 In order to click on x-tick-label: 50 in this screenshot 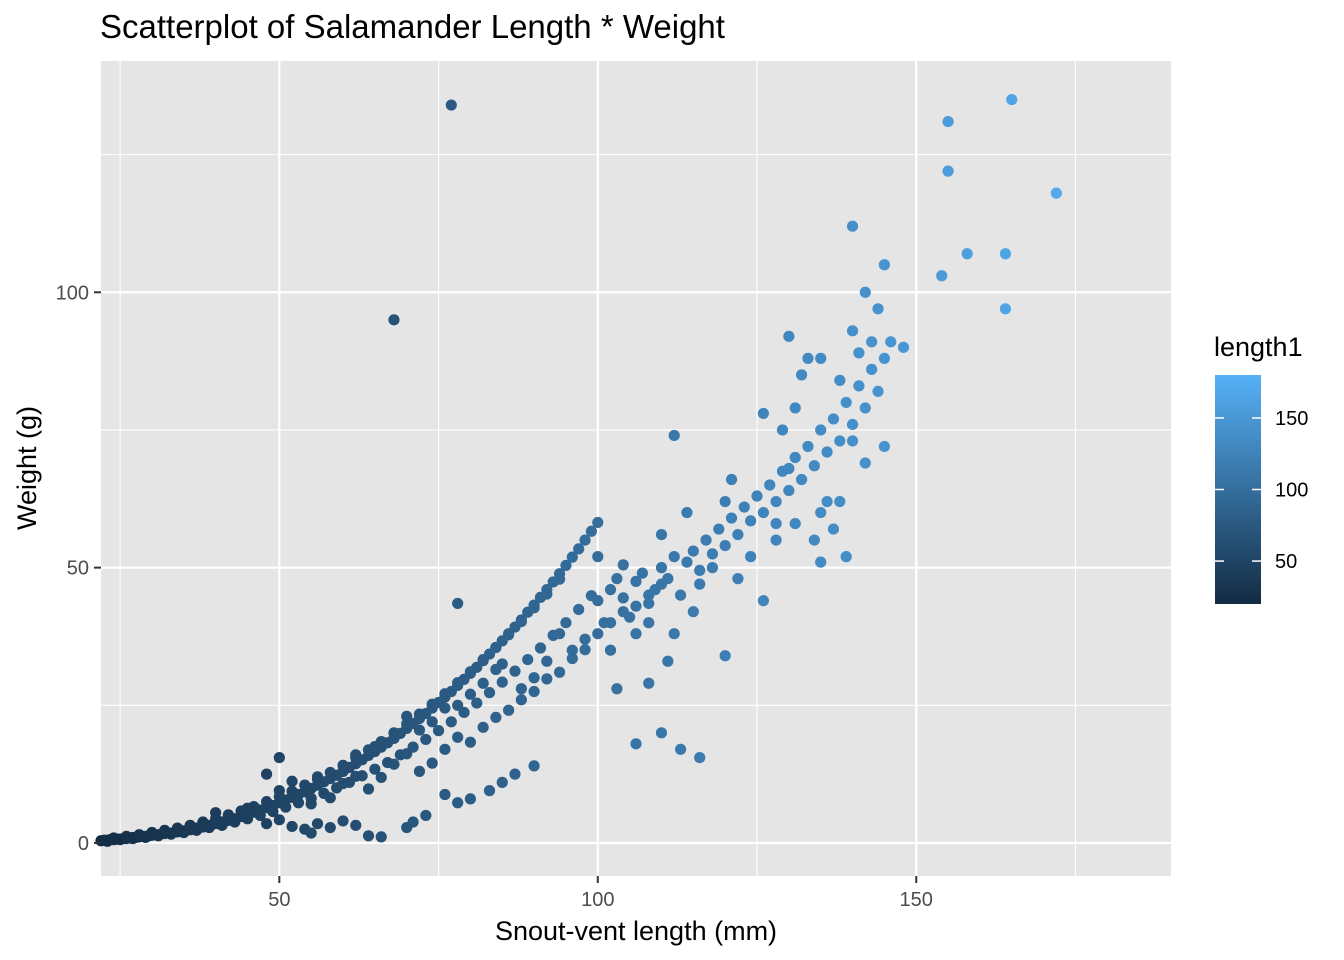, I will do `click(279, 900)`.